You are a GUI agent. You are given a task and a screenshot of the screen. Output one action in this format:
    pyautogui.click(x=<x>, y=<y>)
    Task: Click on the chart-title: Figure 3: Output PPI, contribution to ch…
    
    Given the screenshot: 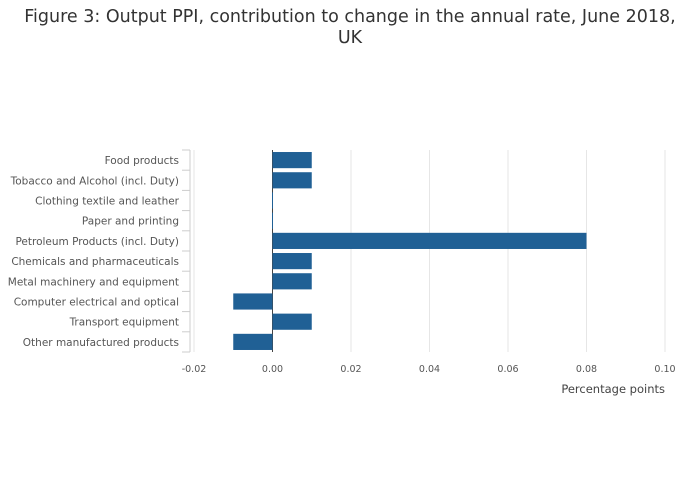 What is the action you would take?
    pyautogui.click(x=350, y=27)
    